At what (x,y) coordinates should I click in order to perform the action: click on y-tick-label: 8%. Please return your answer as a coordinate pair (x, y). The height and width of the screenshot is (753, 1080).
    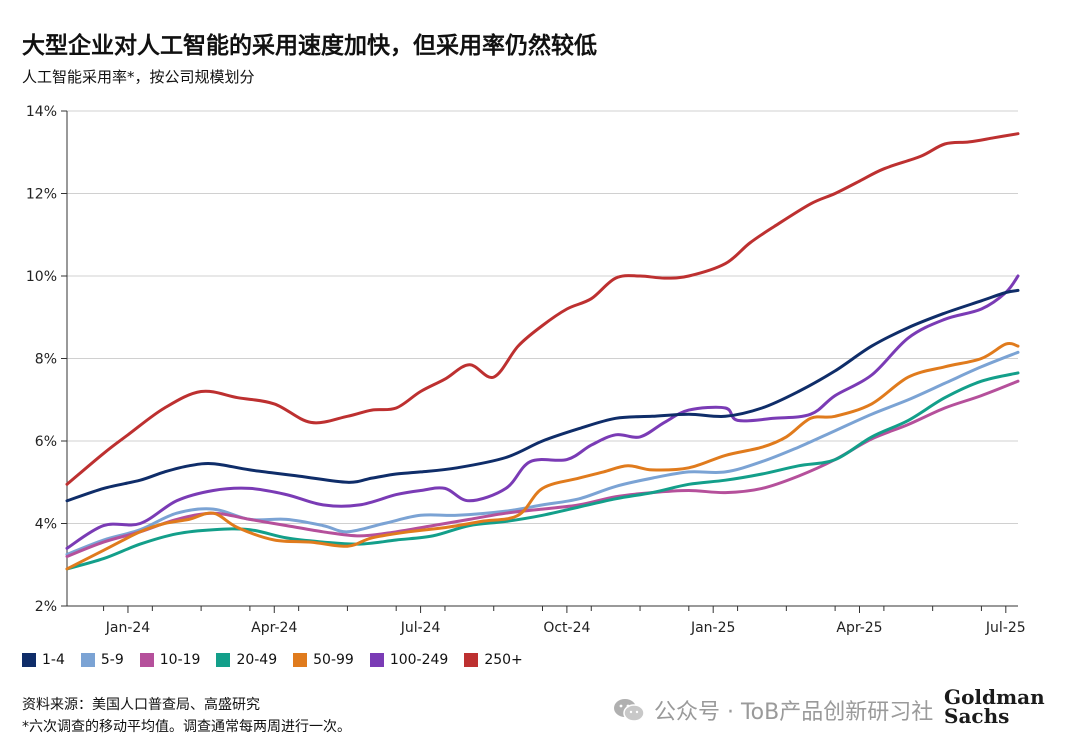
    Looking at the image, I should click on (46, 360).